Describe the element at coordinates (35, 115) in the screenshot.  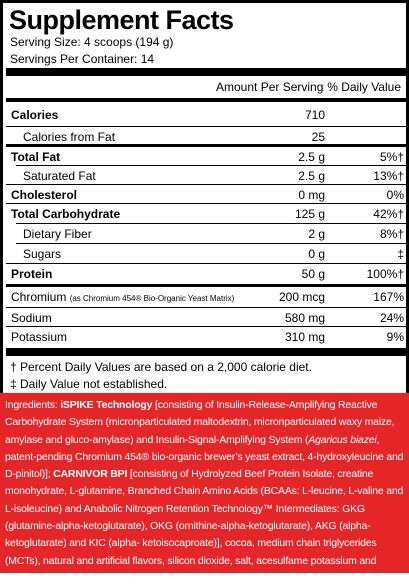
I see `nutrient-name: Calories` at that location.